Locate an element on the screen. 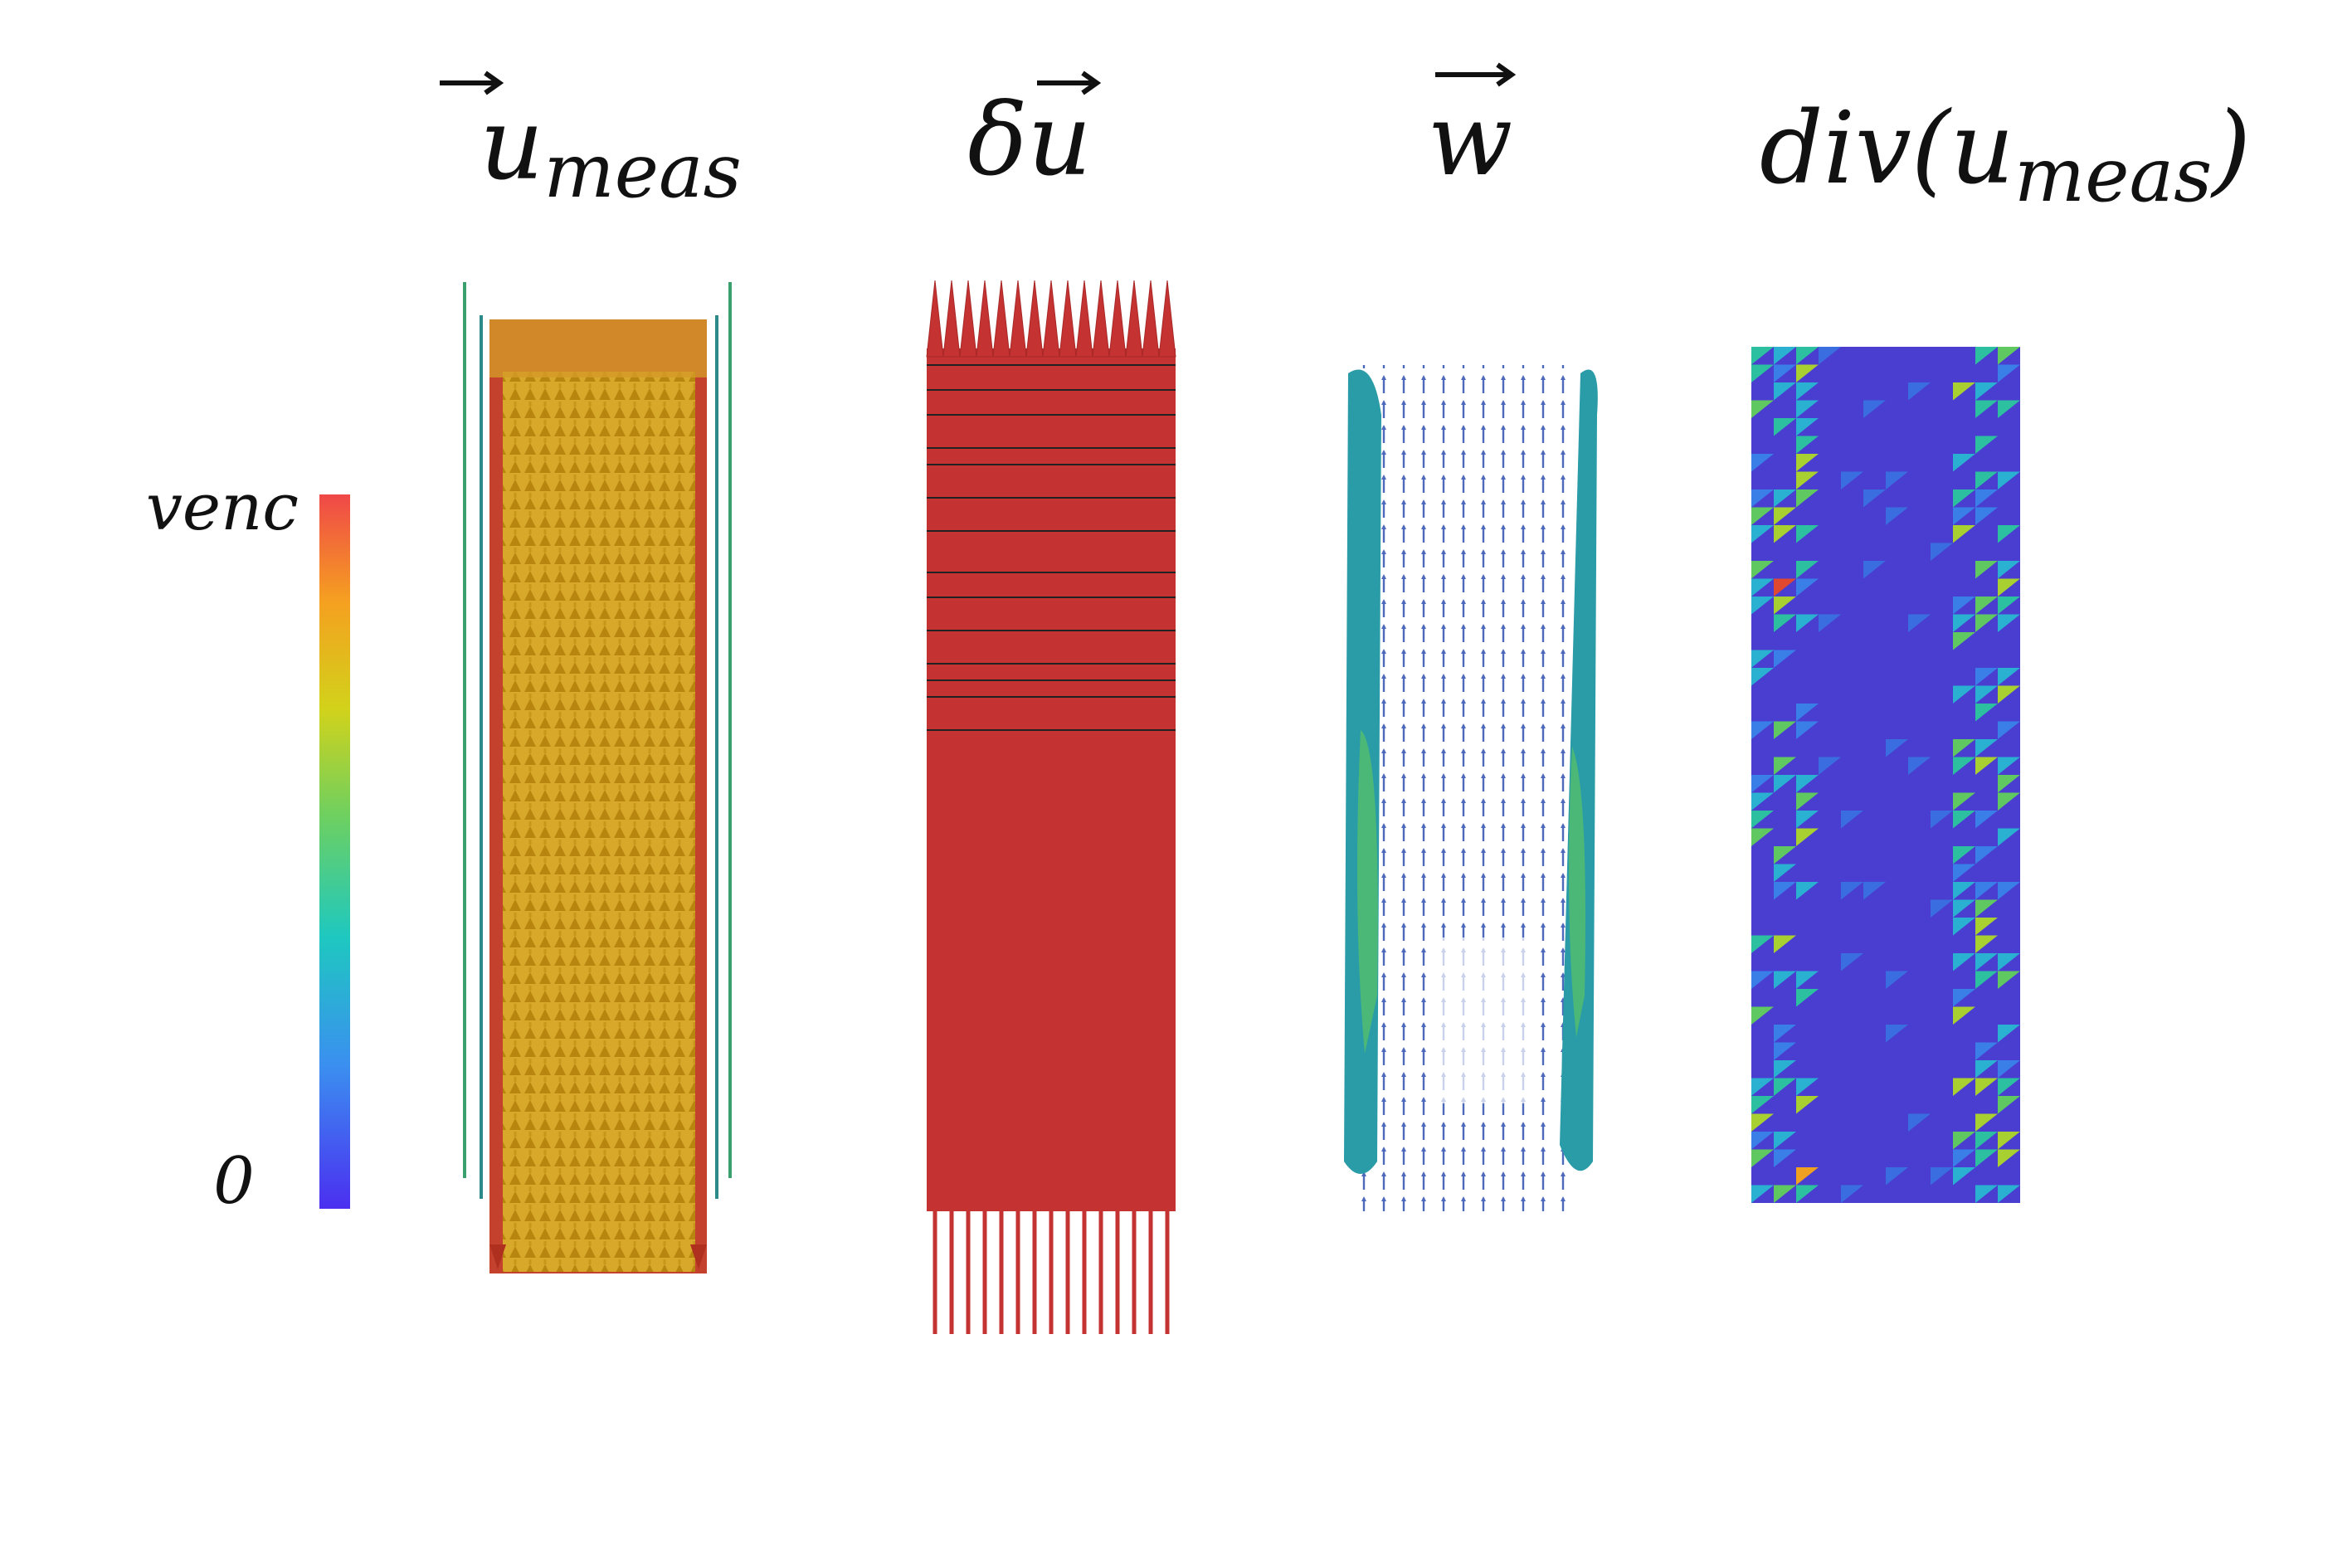 Image resolution: width=2352 pixels, height=1568 pixels. title-base: u is located at coordinates (511, 144).